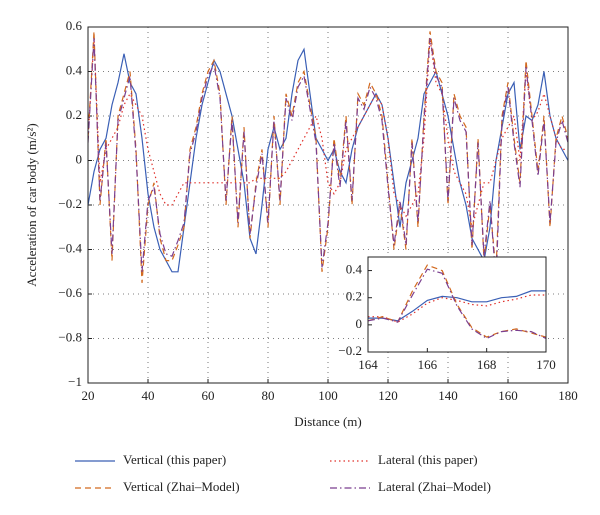  I want to click on legend-label: Vertical (Zhai–Model), so click(181, 486).